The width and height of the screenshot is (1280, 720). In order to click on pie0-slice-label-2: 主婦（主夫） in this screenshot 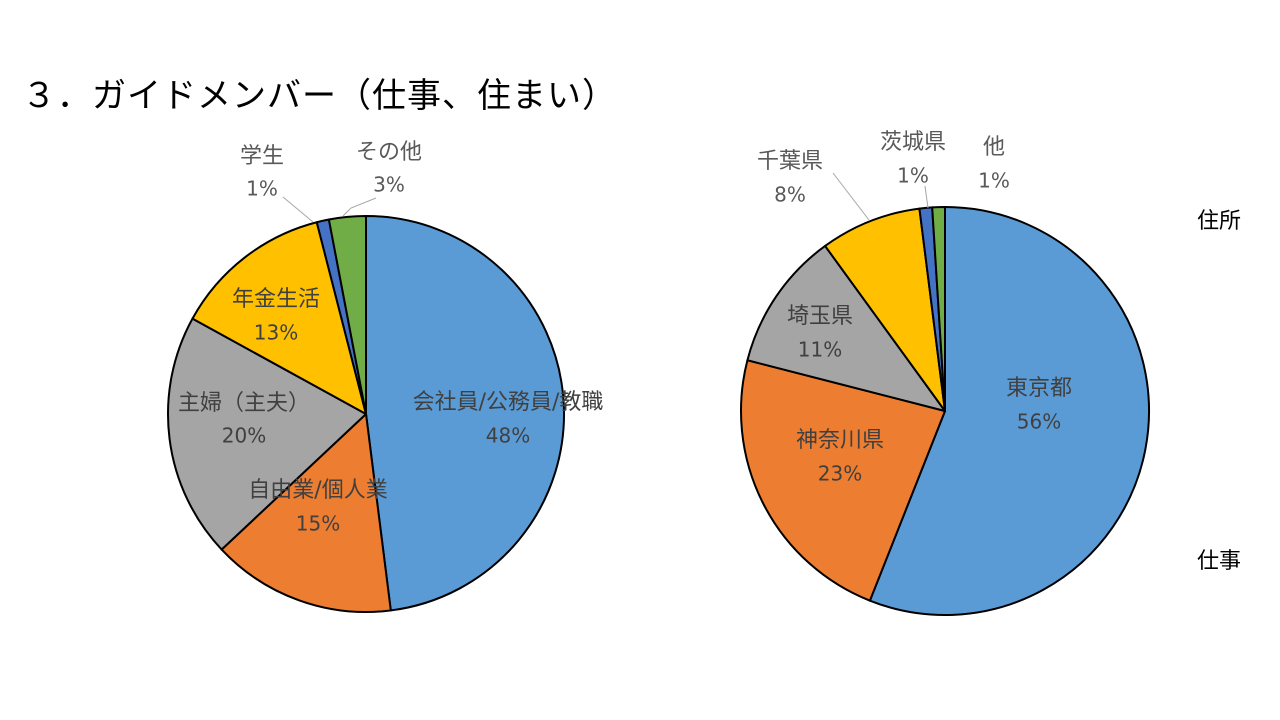, I will do `click(244, 403)`.